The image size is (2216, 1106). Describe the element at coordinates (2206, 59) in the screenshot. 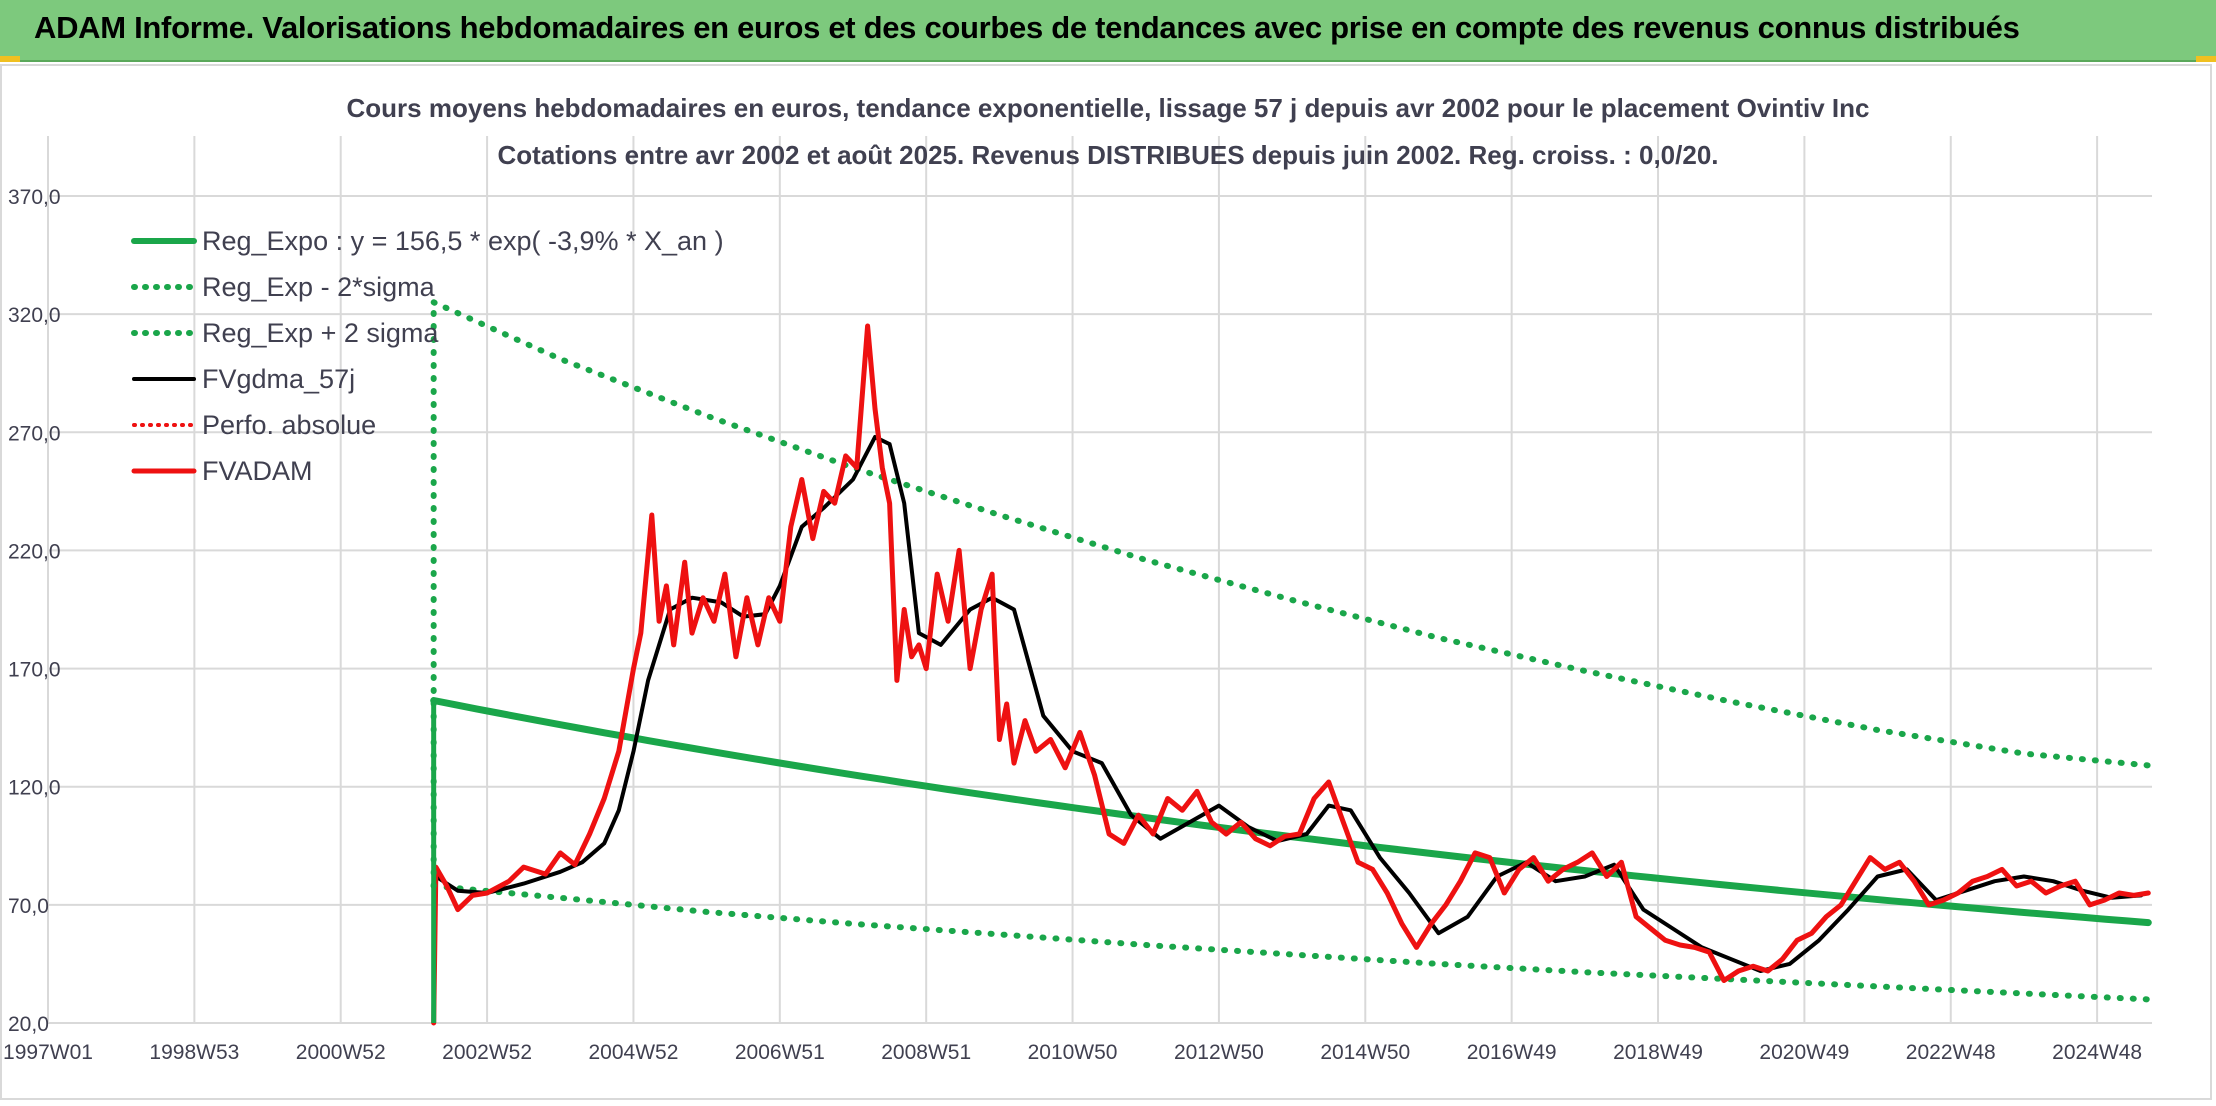

I see `corner-marker-right` at that location.